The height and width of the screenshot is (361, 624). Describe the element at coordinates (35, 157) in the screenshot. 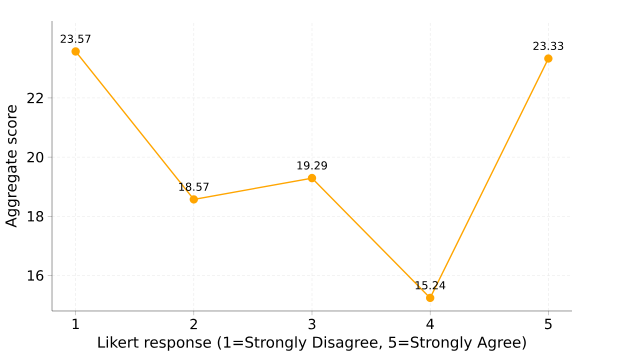

I see `y-tick-label: 20` at that location.